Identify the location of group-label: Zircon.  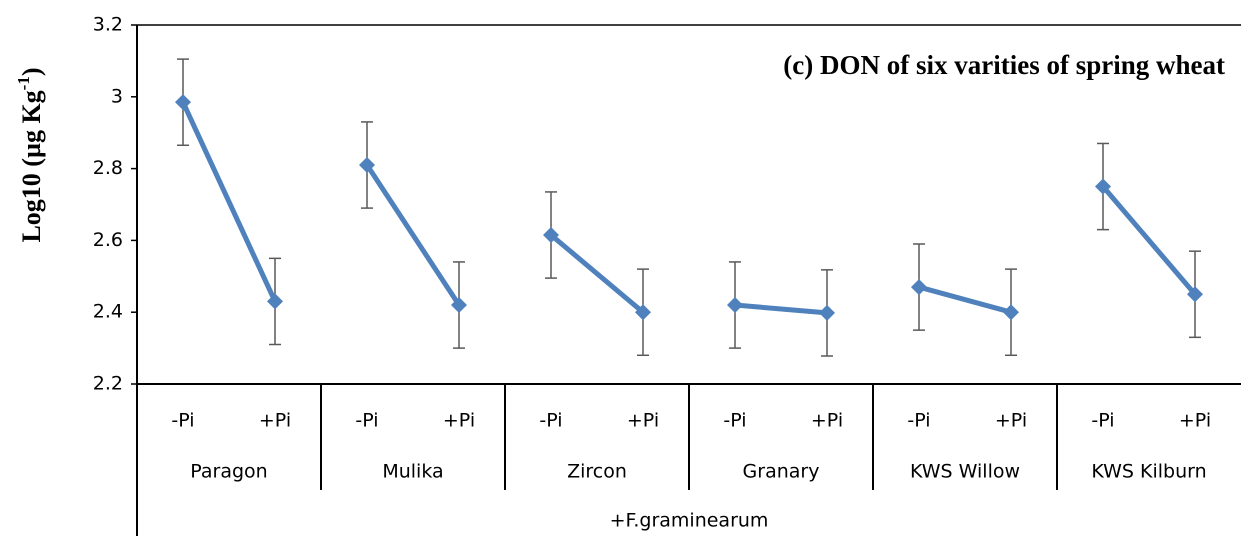
(597, 472).